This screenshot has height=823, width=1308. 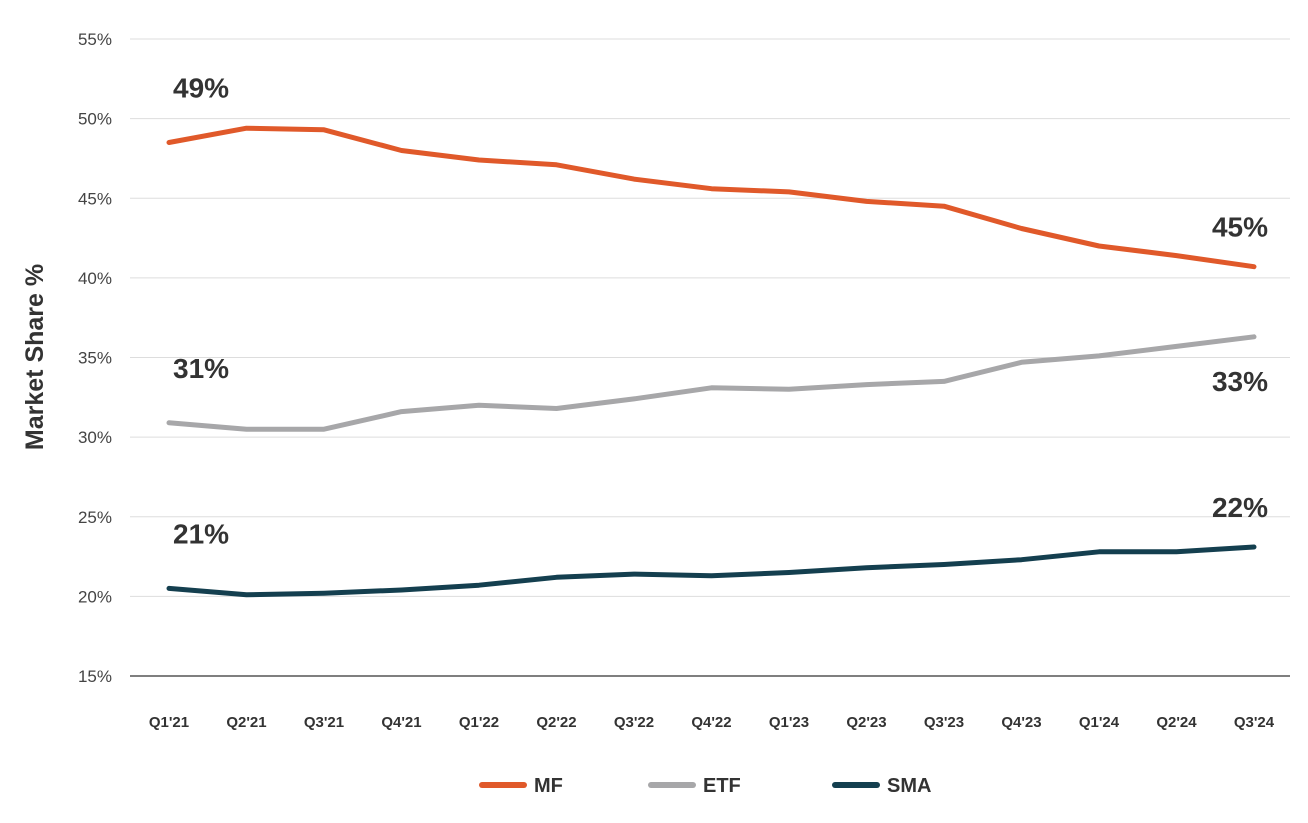 I want to click on series-line-mf, so click(x=711, y=197).